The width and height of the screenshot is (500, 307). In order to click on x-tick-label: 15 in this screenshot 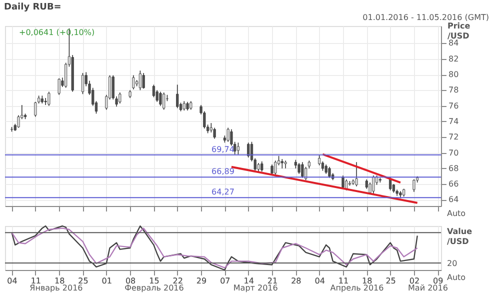, I will do `click(154, 281)`.